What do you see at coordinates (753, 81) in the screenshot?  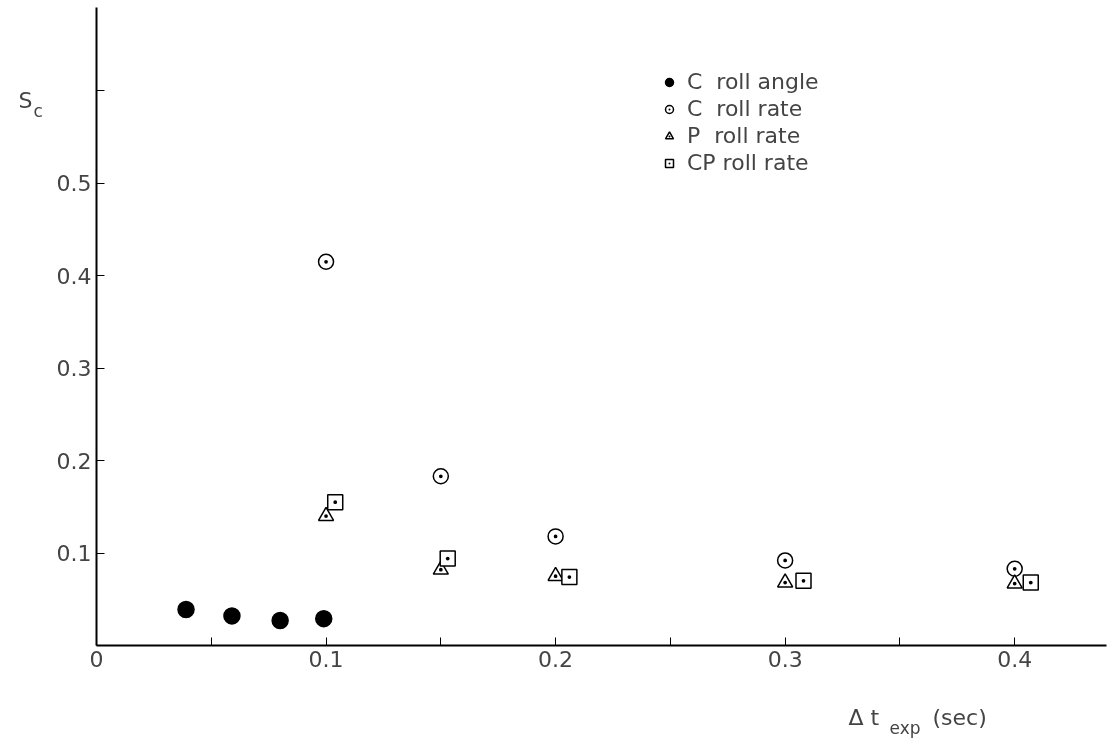 I see `legend-label: C roll angle` at bounding box center [753, 81].